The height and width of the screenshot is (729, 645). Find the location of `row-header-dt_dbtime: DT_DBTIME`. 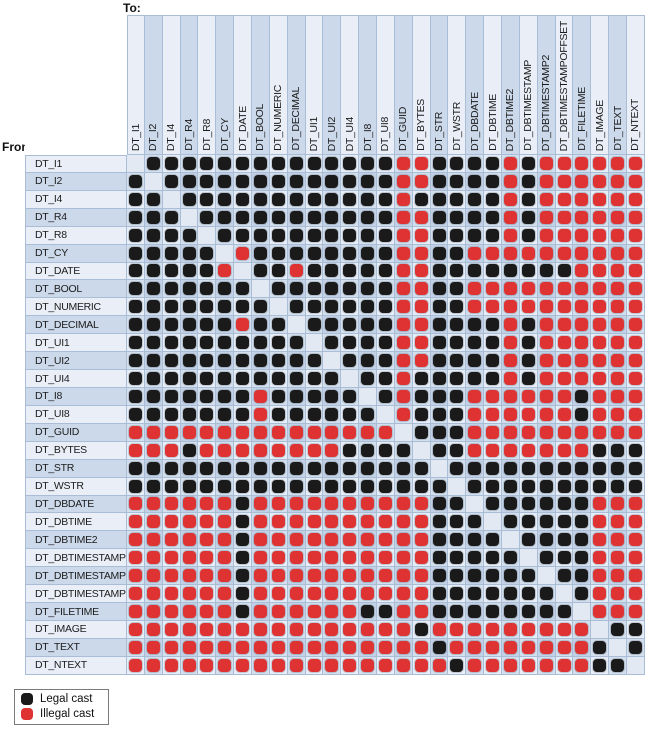

row-header-dt_dbtime: DT_DBTIME is located at coordinates (76, 522).